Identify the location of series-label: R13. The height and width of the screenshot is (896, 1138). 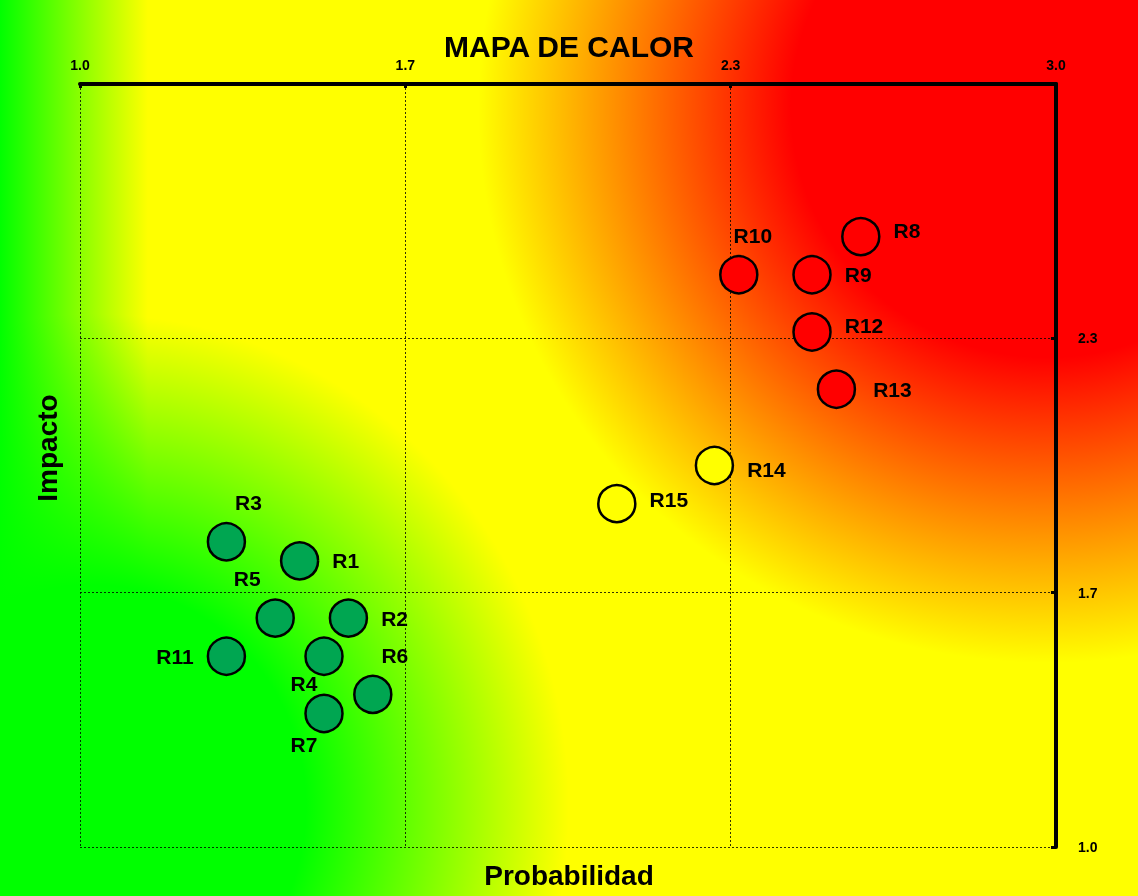
(892, 389).